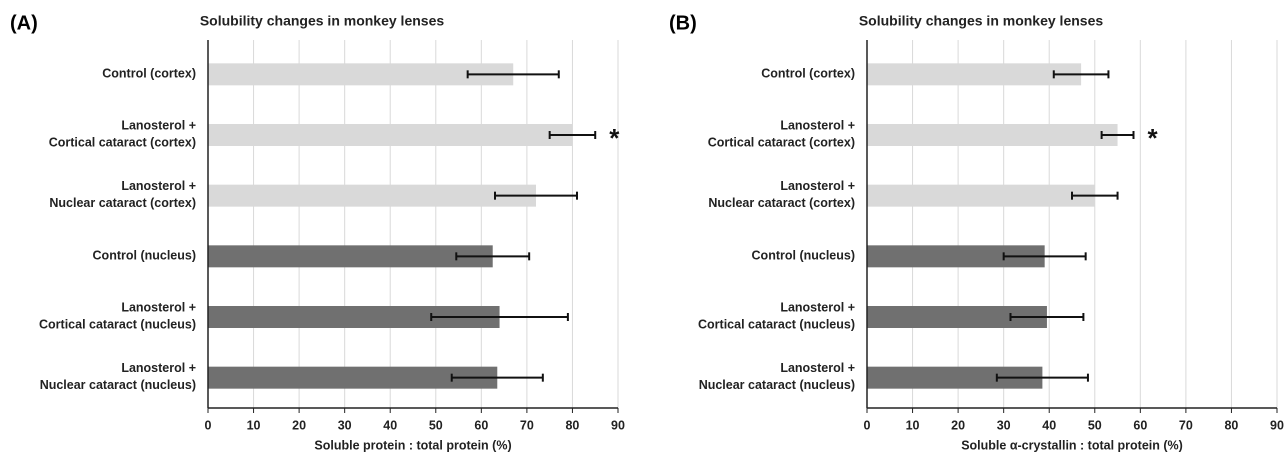  What do you see at coordinates (683, 23) in the screenshot?
I see `panel-label: (B)` at bounding box center [683, 23].